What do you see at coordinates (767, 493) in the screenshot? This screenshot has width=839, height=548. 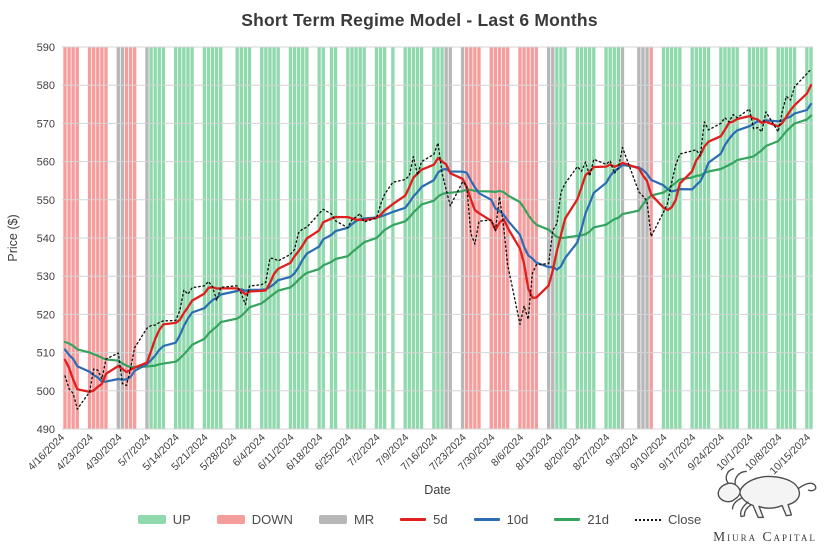 I see `bull-icon` at bounding box center [767, 493].